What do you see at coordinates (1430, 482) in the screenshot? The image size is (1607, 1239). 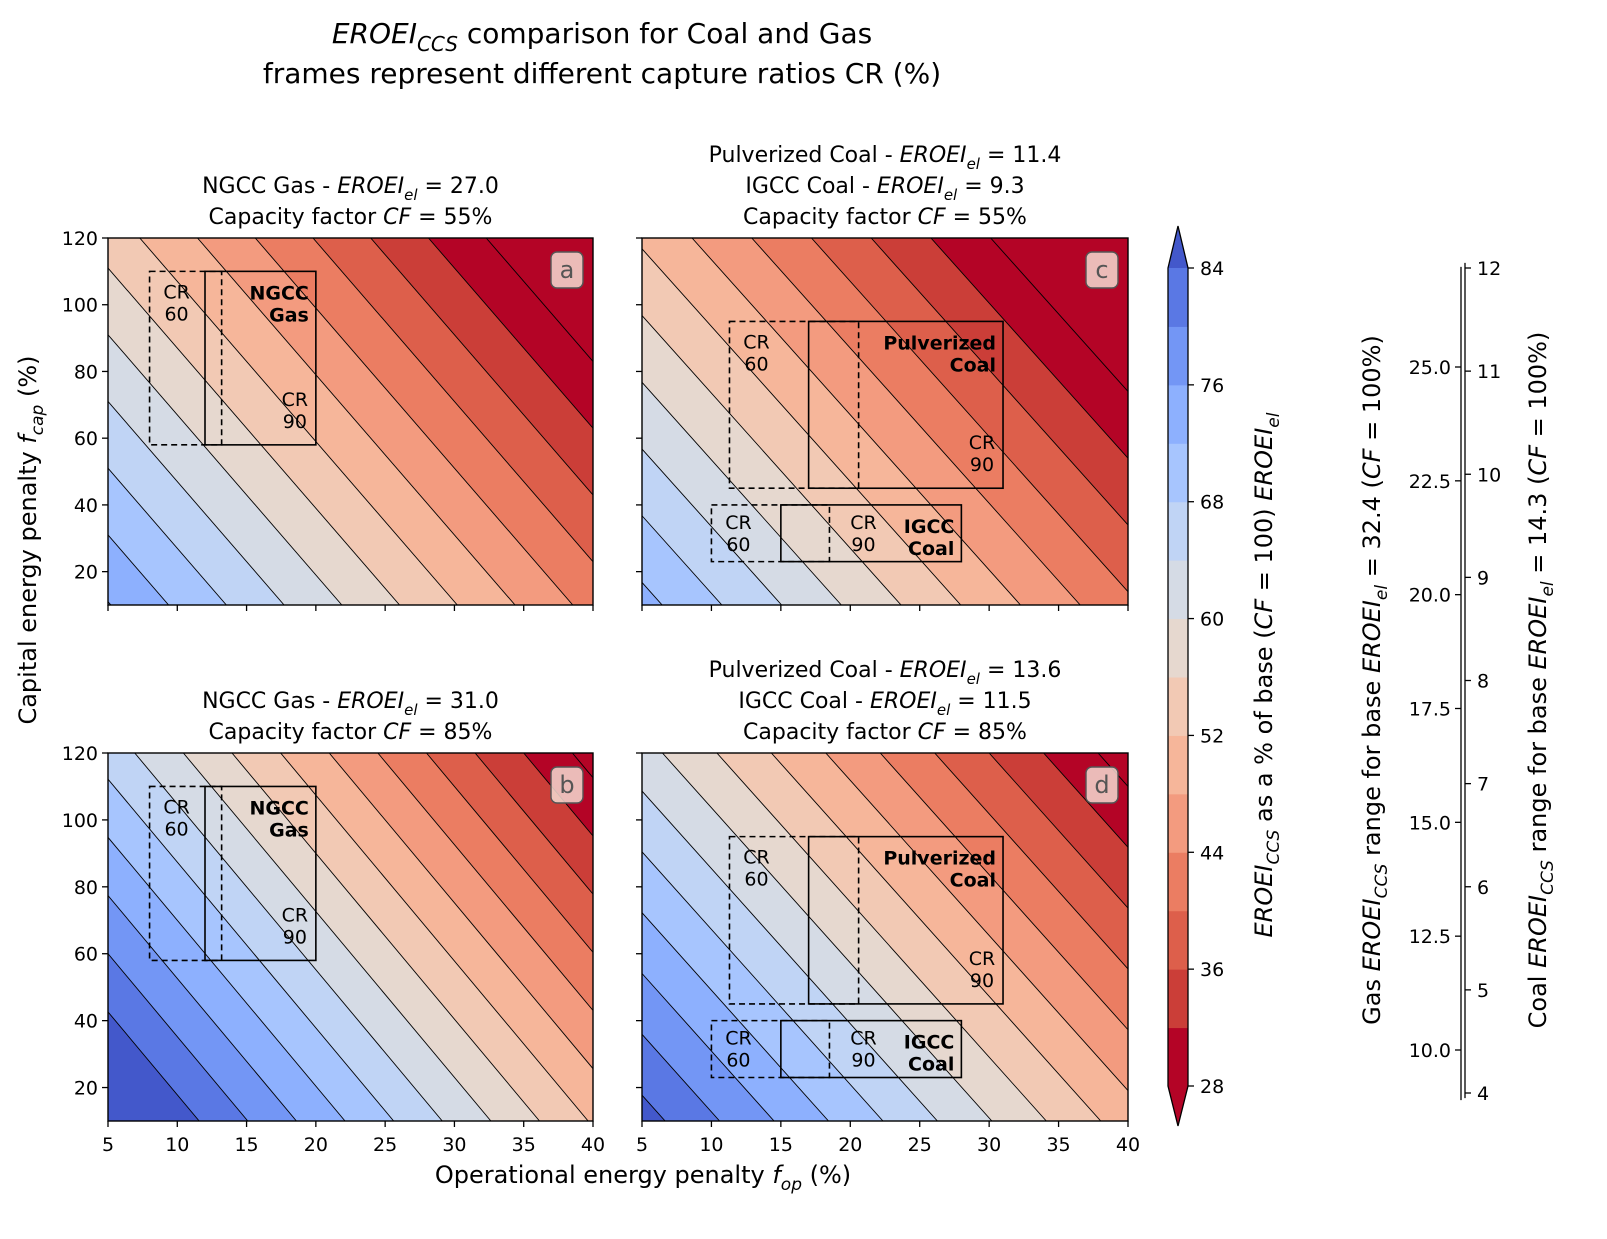 I see `gas-axis-tick-label: 22.5` at bounding box center [1430, 482].